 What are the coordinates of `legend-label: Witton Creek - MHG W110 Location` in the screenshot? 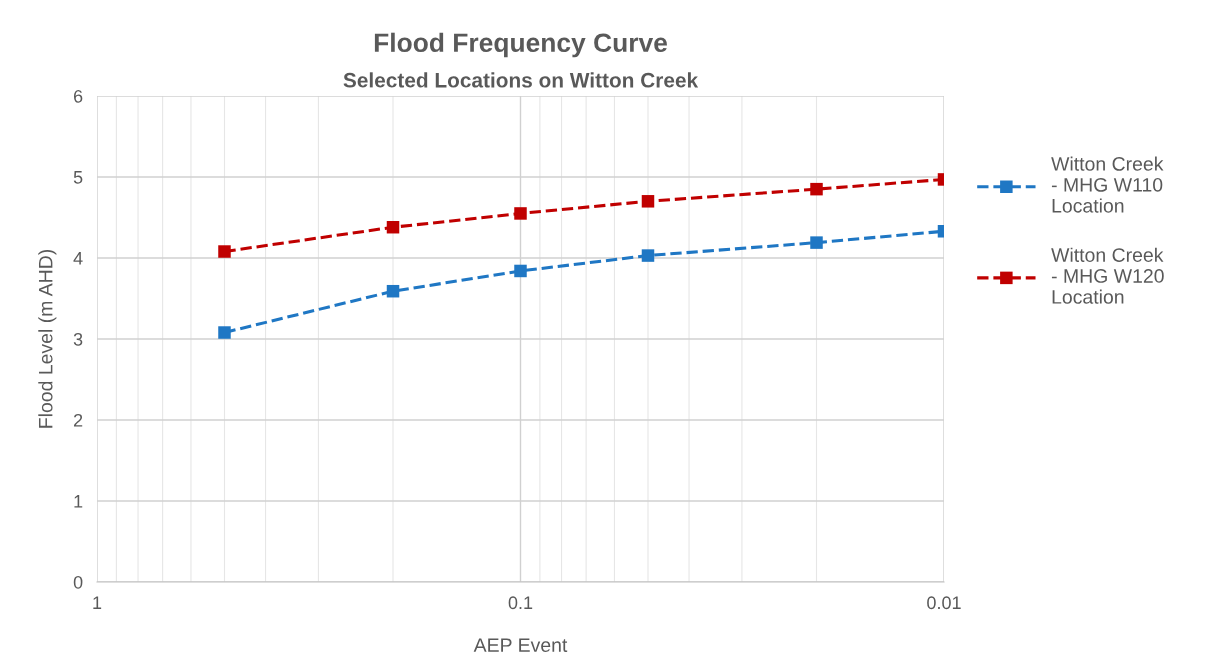 It's located at (1107, 184).